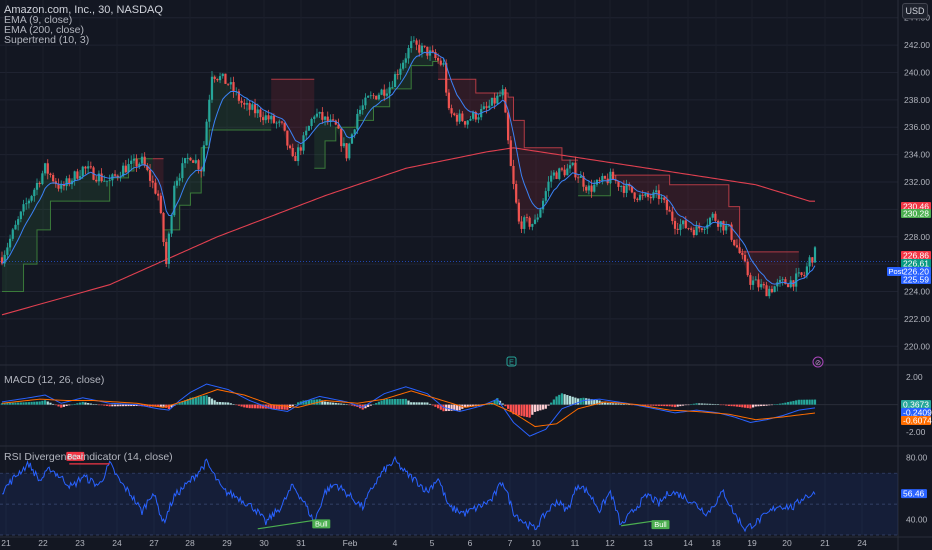  What do you see at coordinates (83, 10) in the screenshot?
I see `symbol-title: Amazon.com, Inc., 30, NASDAQ` at bounding box center [83, 10].